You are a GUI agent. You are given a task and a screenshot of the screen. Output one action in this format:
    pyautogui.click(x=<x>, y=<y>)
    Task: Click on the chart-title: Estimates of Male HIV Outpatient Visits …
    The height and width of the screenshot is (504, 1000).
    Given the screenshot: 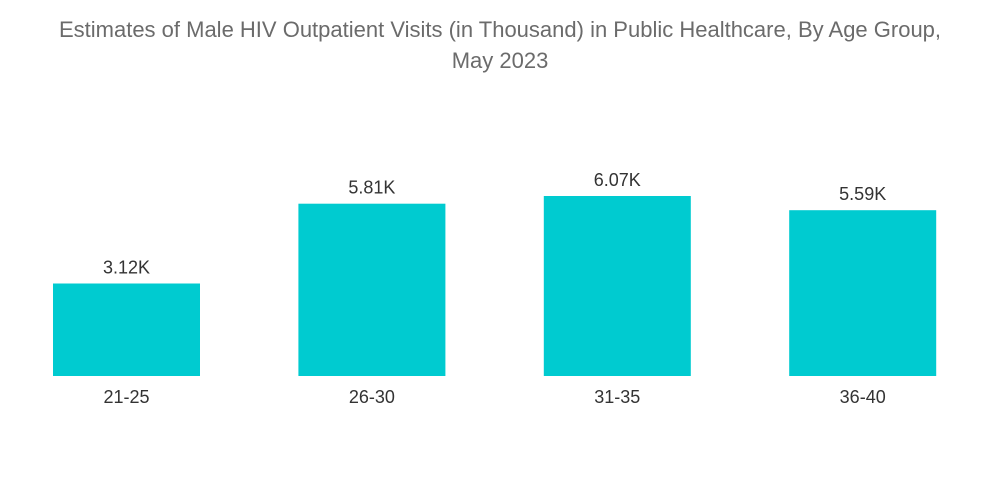 What is the action you would take?
    pyautogui.click(x=500, y=45)
    